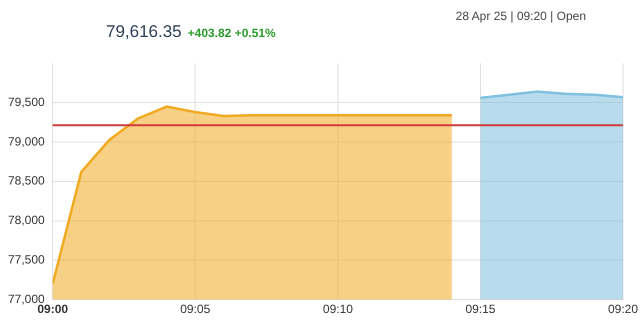 The image size is (641, 324). What do you see at coordinates (27, 220) in the screenshot?
I see `y-tick-label: 78,000` at bounding box center [27, 220].